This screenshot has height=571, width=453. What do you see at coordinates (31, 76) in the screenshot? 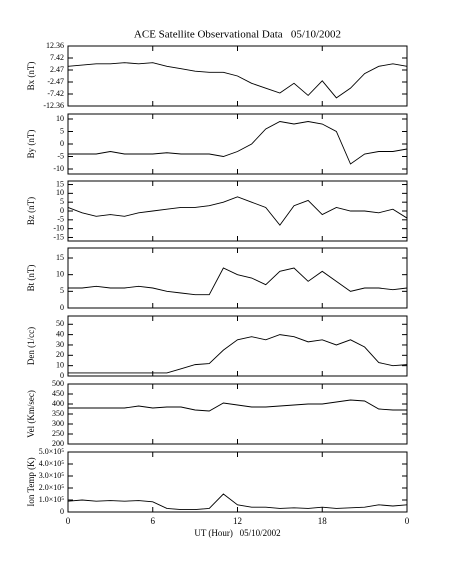
I see `y-axis-label: Bx (nT)` at bounding box center [31, 76].